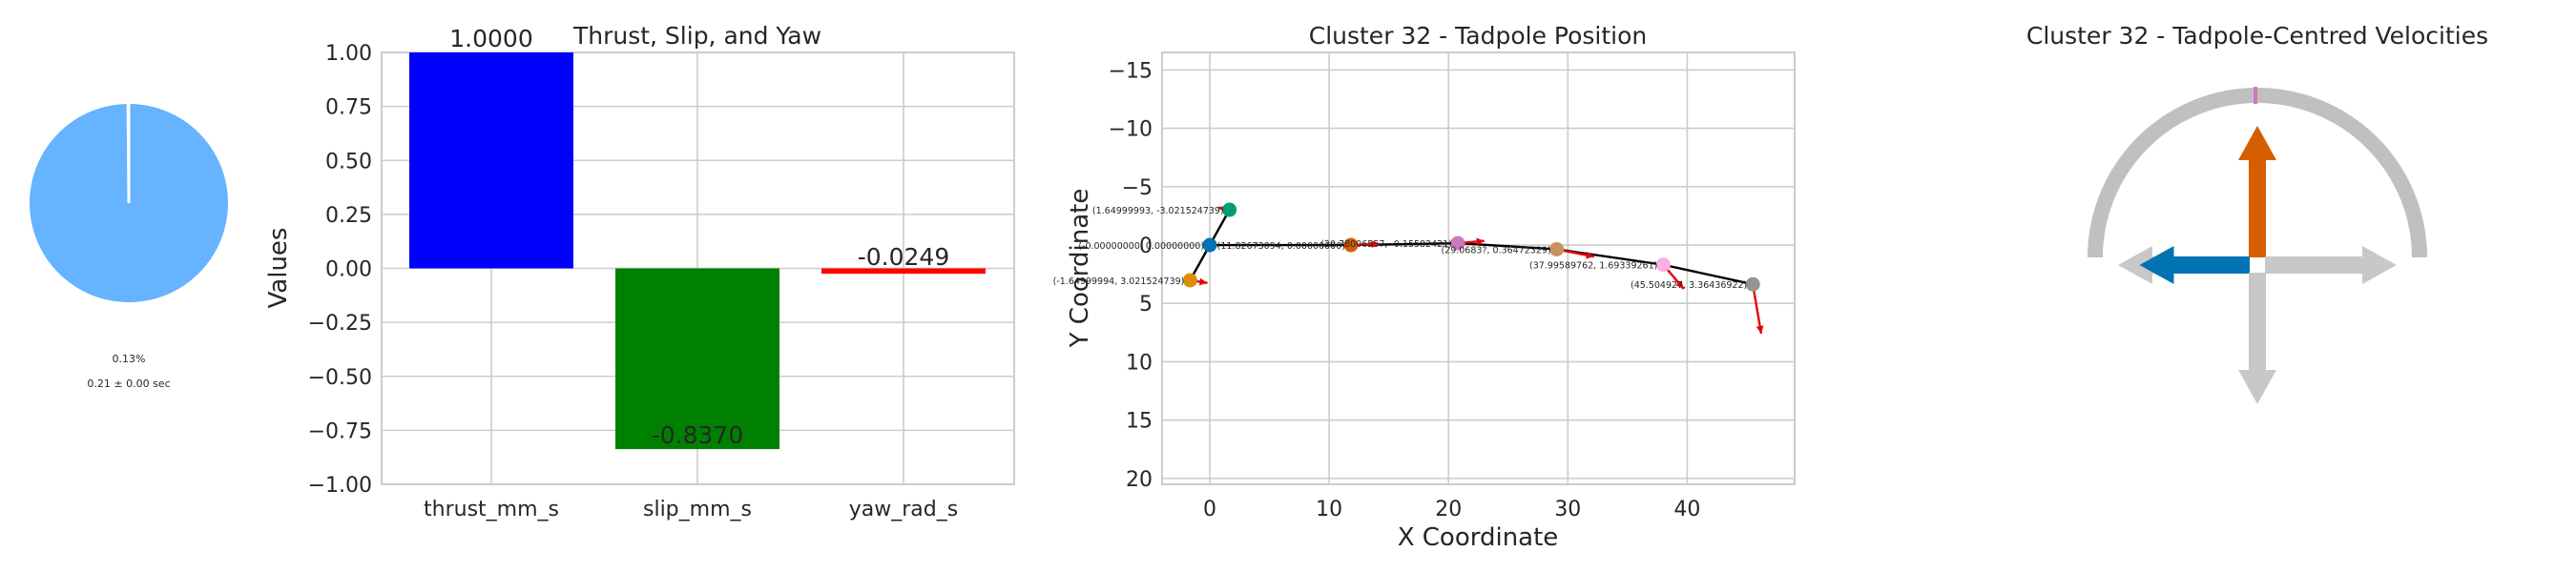 The image size is (2576, 572). I want to click on velocity-right-arrow-shaft, so click(2313, 265).